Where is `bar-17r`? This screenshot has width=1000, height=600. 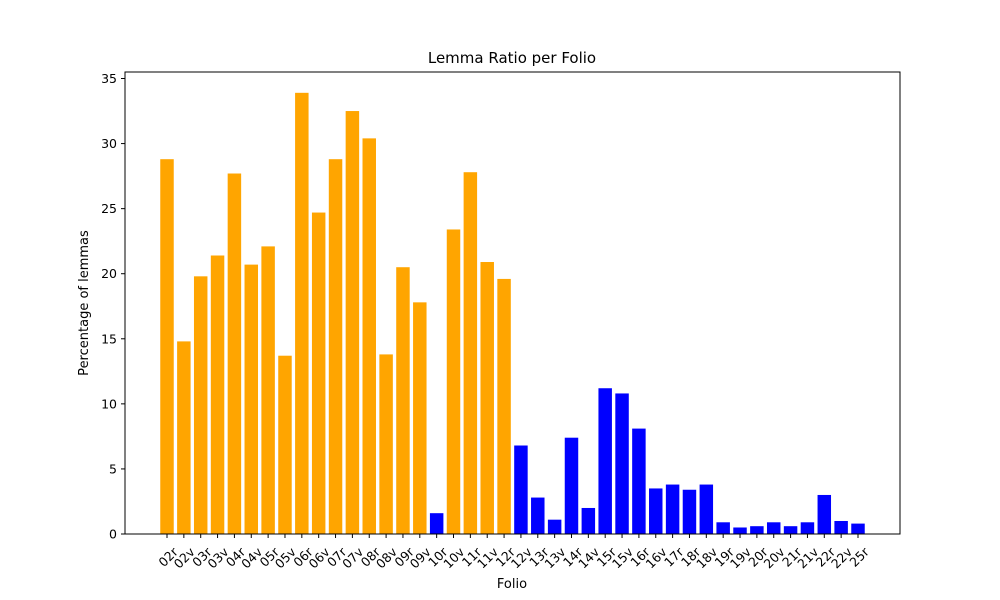
bar-17r is located at coordinates (672, 509).